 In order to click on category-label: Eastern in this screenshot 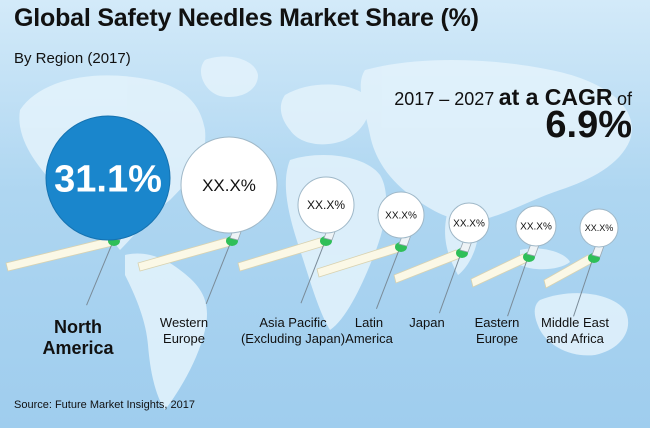, I will do `click(497, 322)`.